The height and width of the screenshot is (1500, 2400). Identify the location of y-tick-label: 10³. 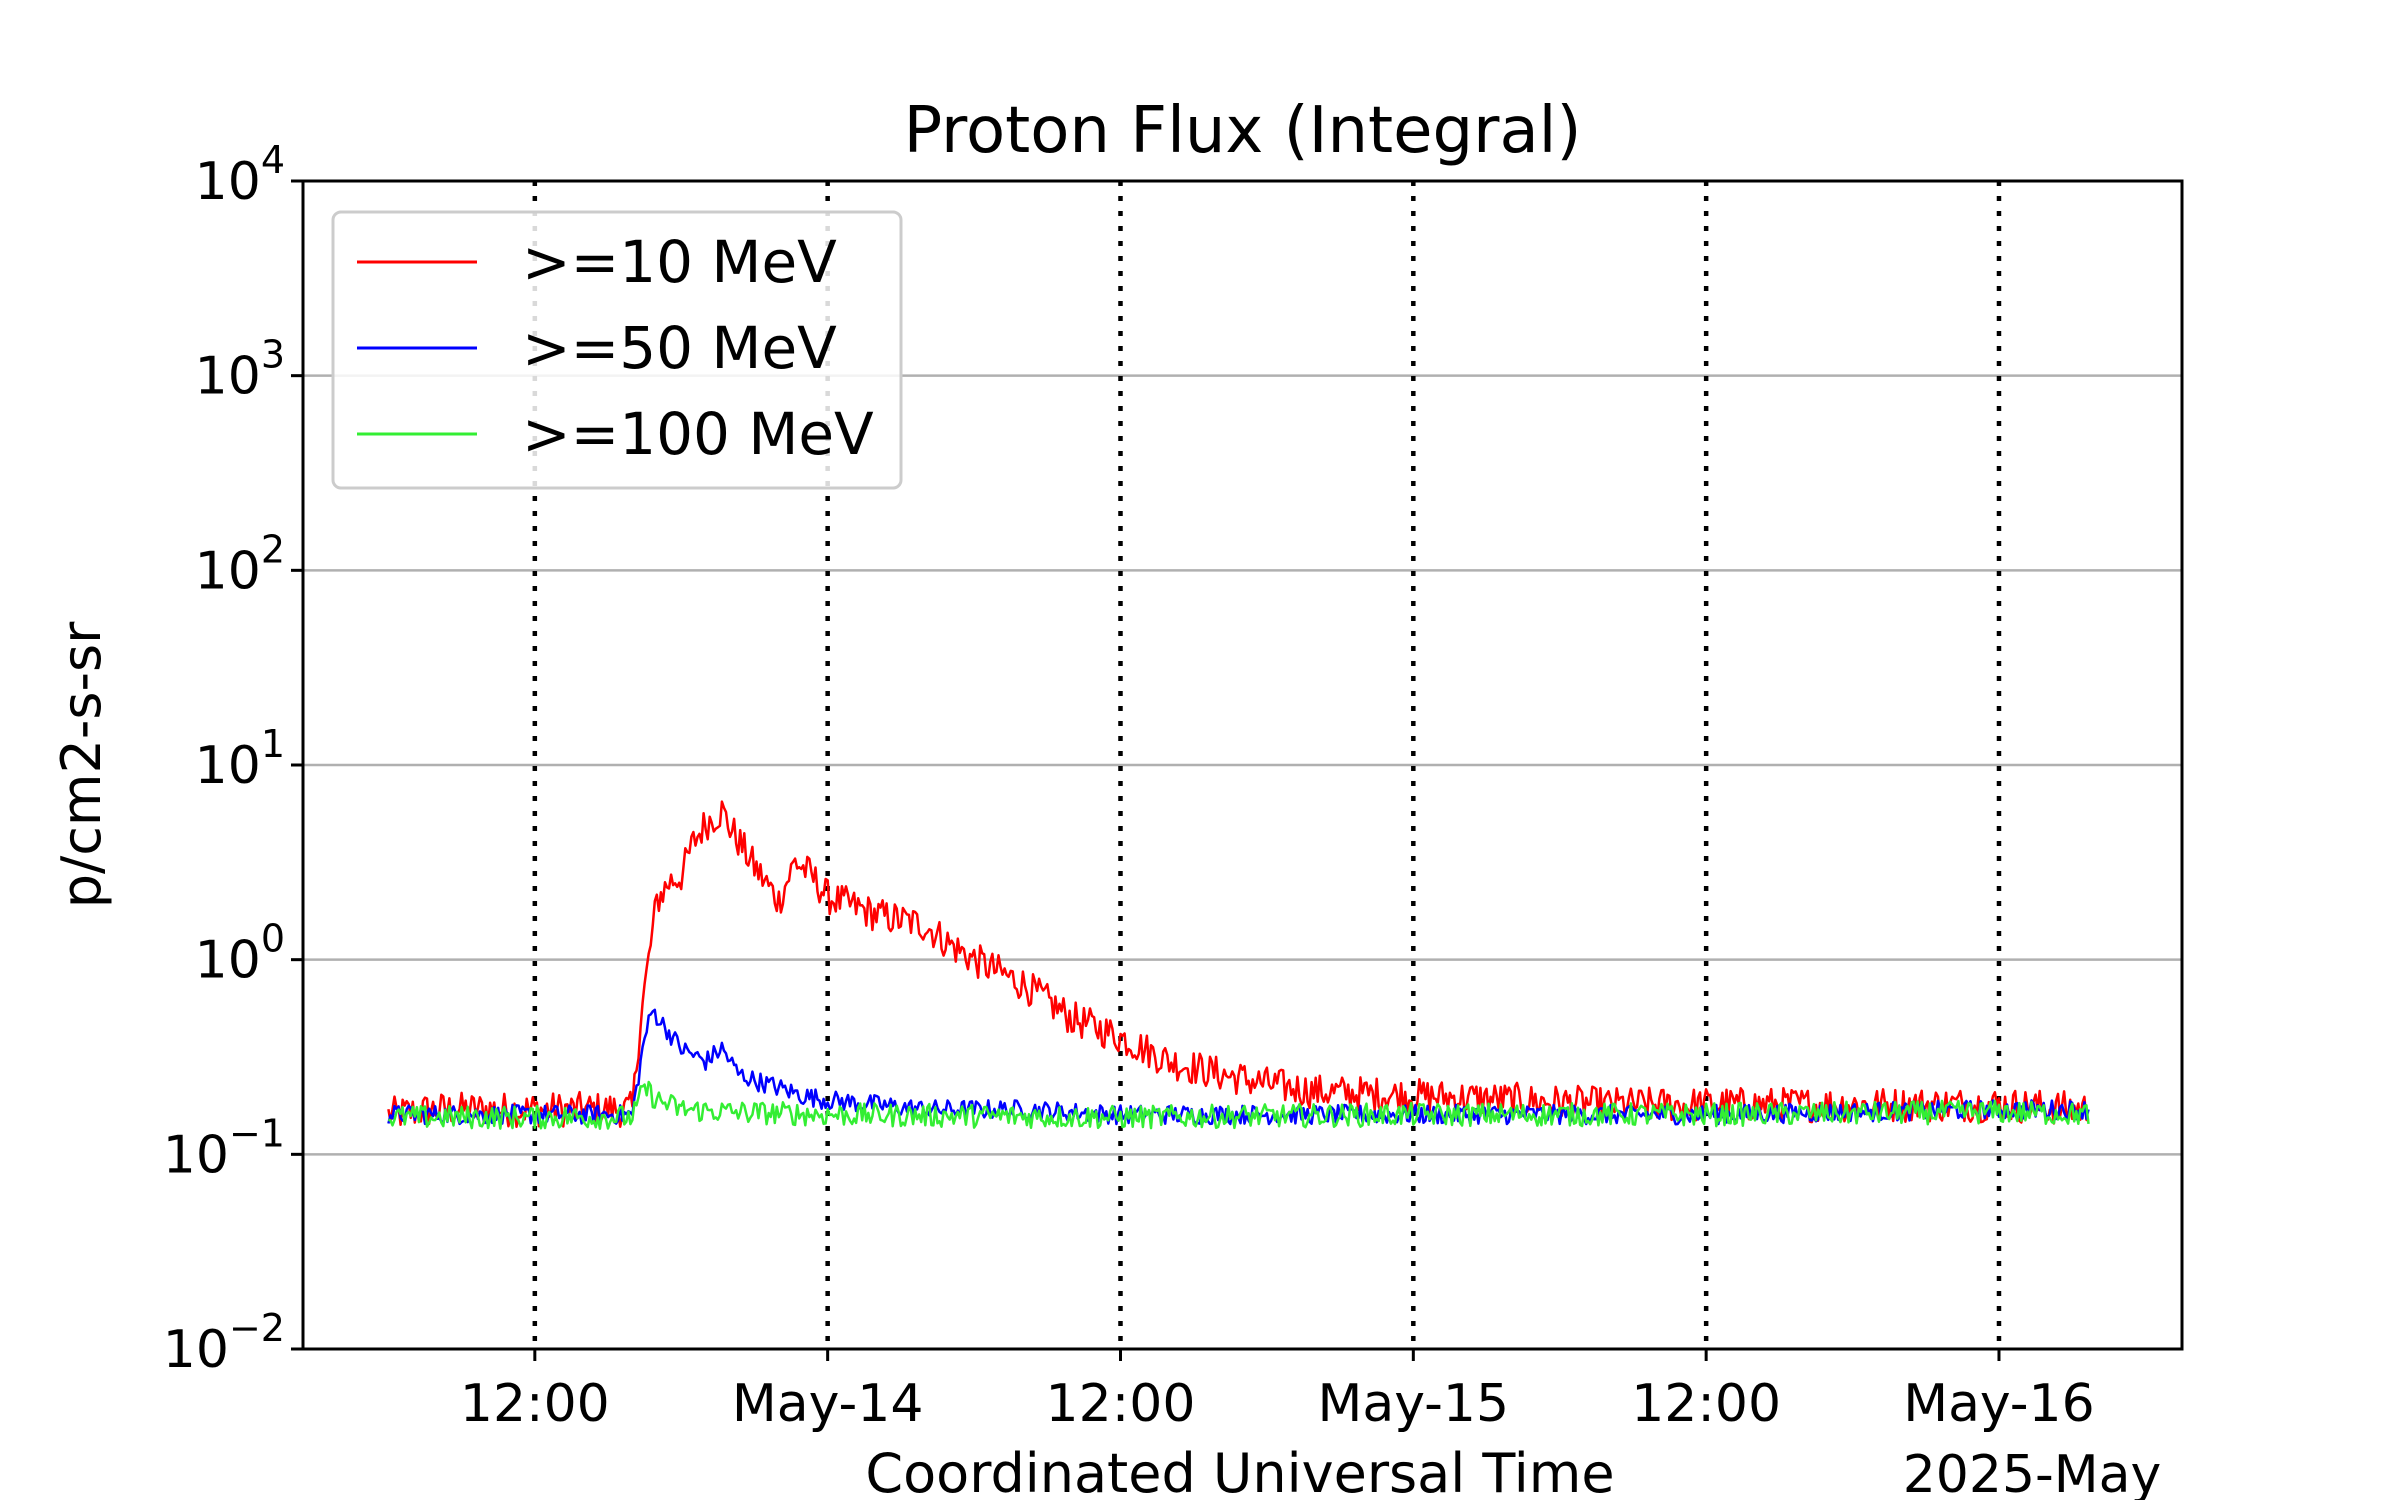
(240, 370).